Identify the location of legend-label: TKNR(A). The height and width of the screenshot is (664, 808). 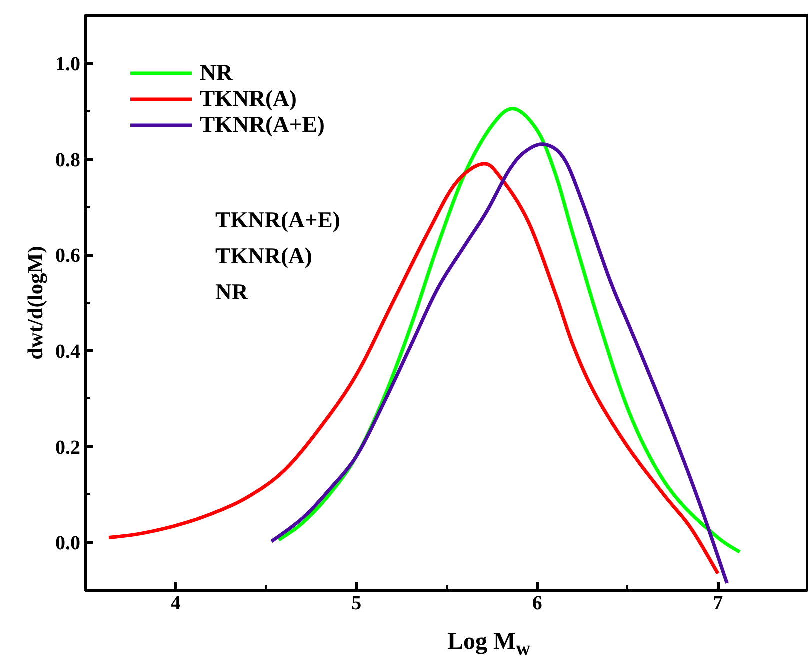
(248, 99).